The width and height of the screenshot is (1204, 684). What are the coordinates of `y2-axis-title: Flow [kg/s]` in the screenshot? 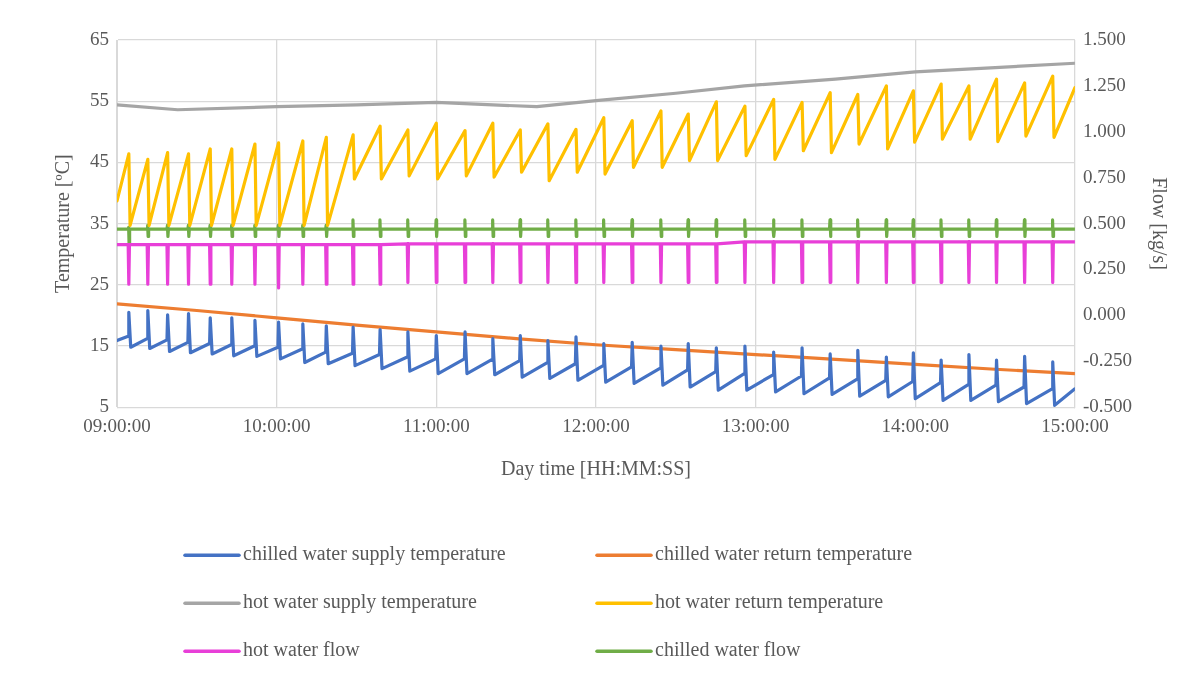 It's located at (1159, 223).